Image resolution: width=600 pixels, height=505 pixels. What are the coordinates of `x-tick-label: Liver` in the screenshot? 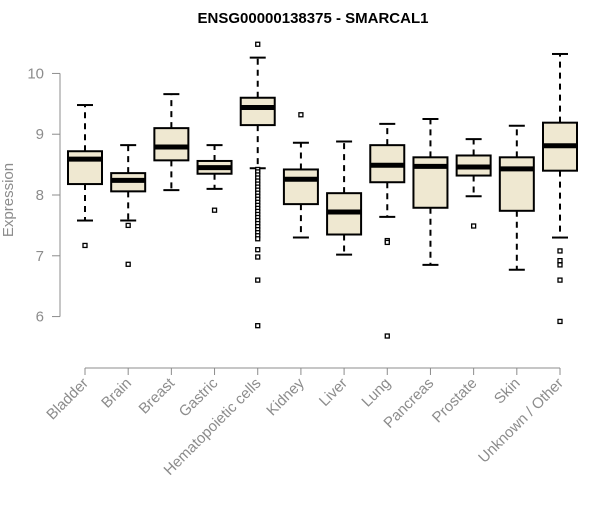 It's located at (333, 392).